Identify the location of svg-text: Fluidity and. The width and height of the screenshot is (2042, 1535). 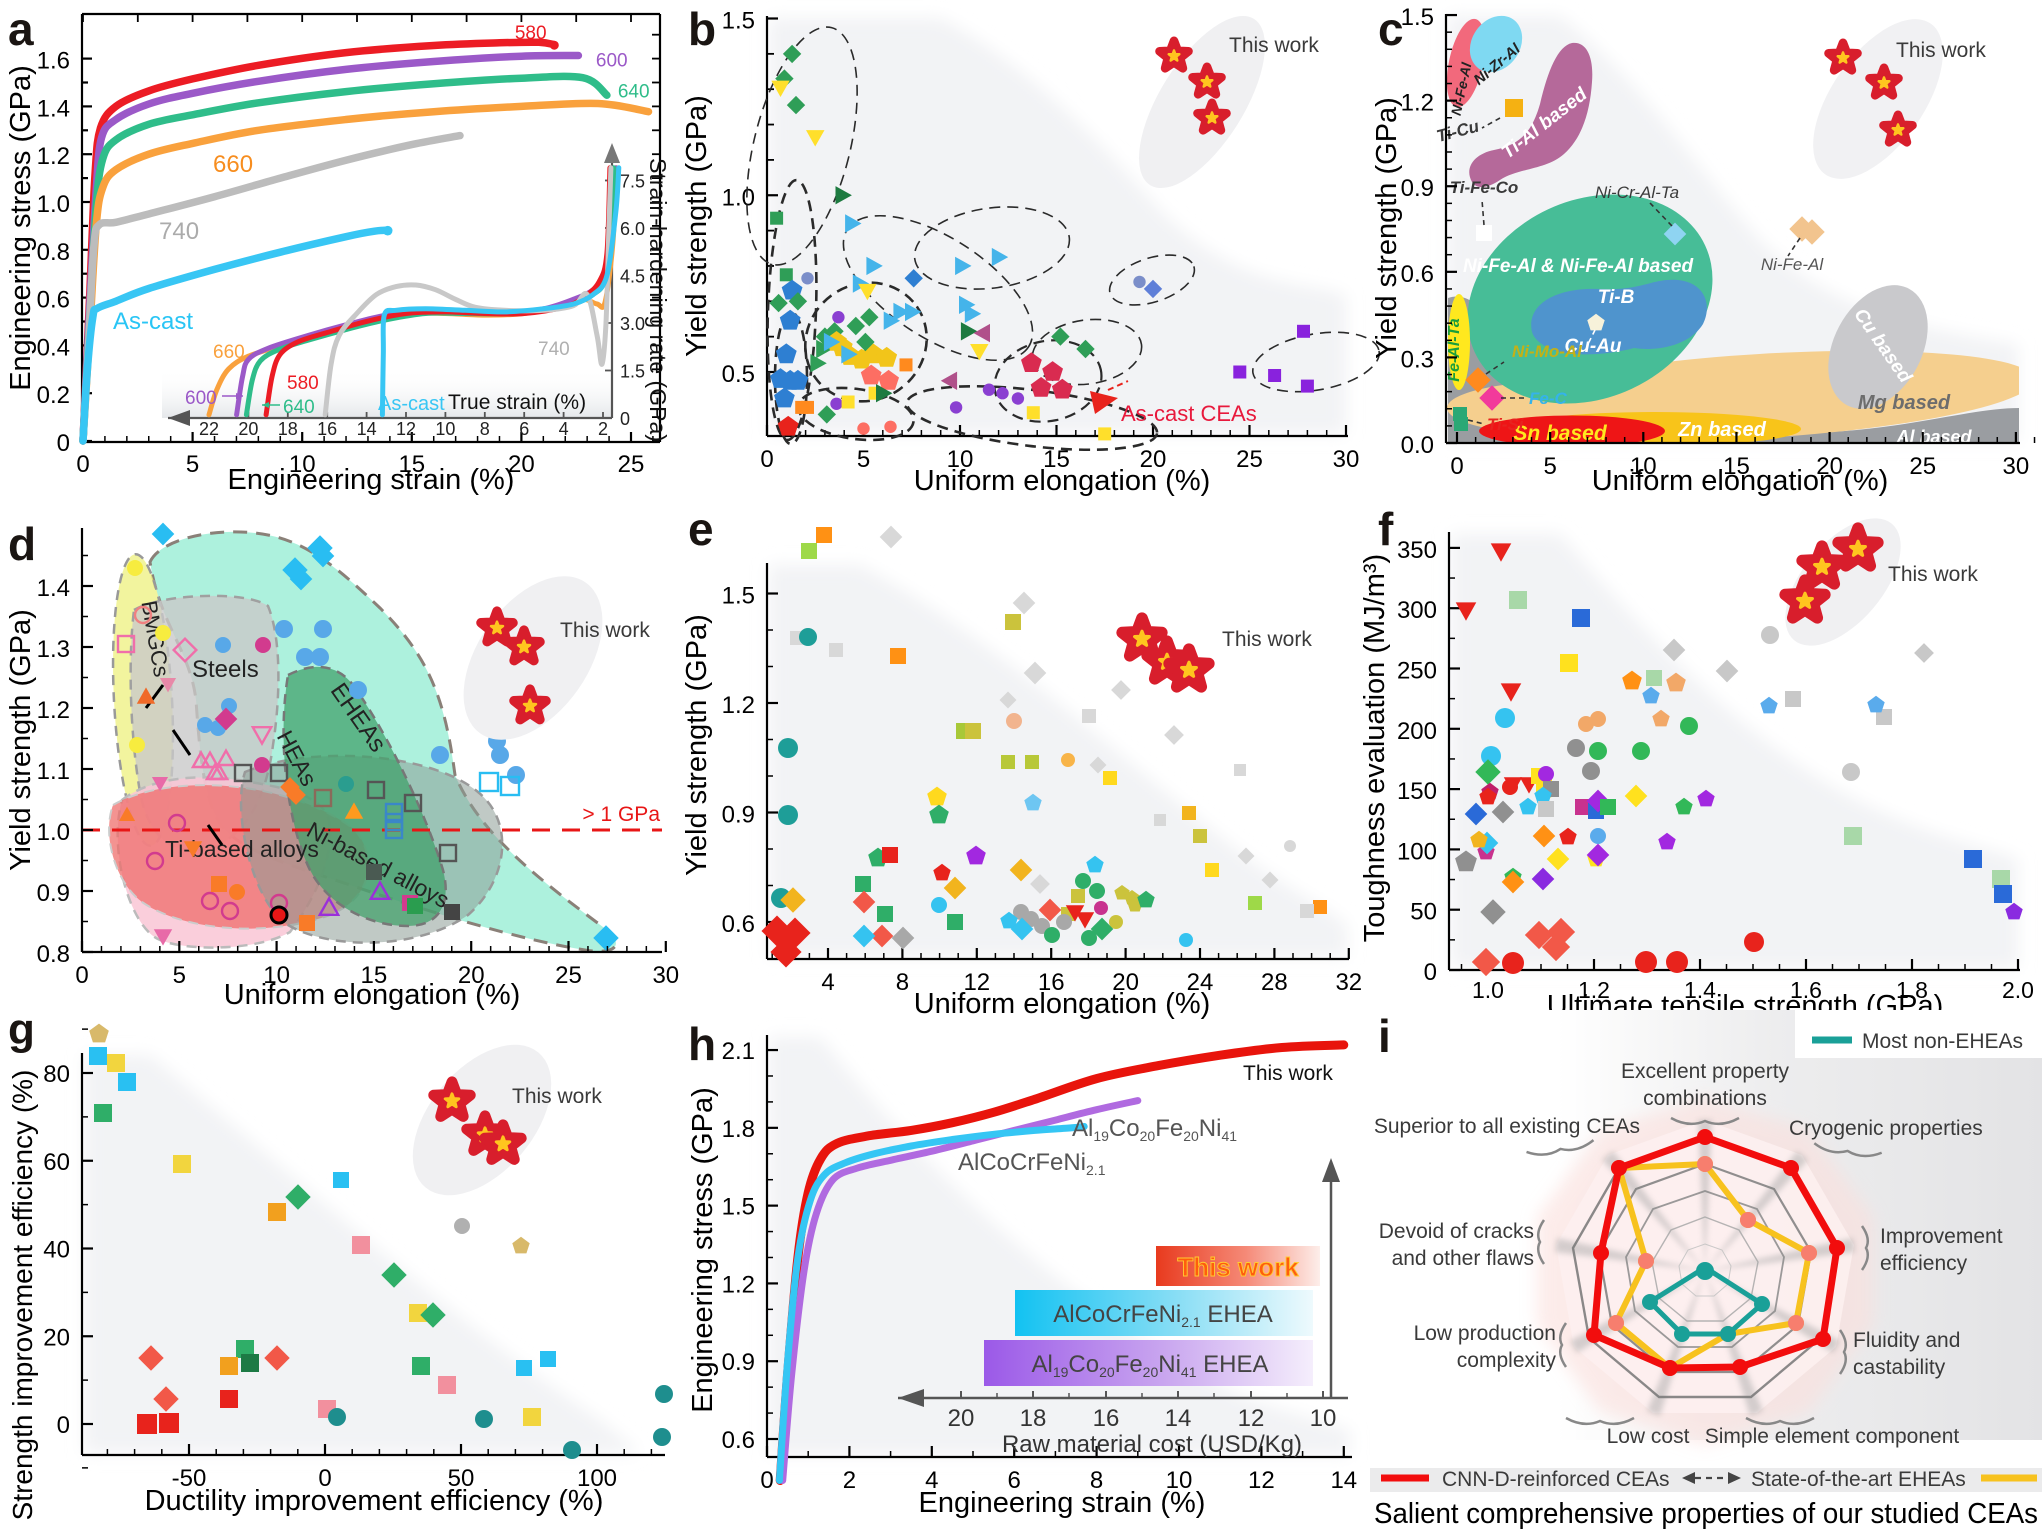
(1906, 1340).